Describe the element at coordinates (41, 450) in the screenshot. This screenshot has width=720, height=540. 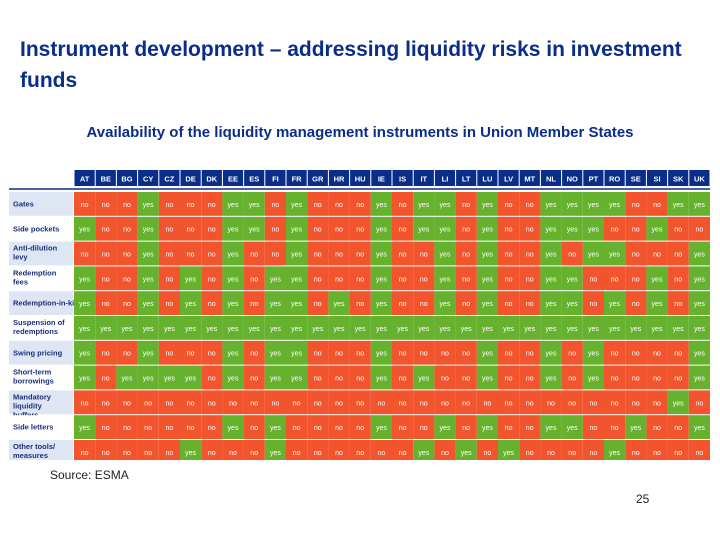
I see `row-label-cell` at that location.